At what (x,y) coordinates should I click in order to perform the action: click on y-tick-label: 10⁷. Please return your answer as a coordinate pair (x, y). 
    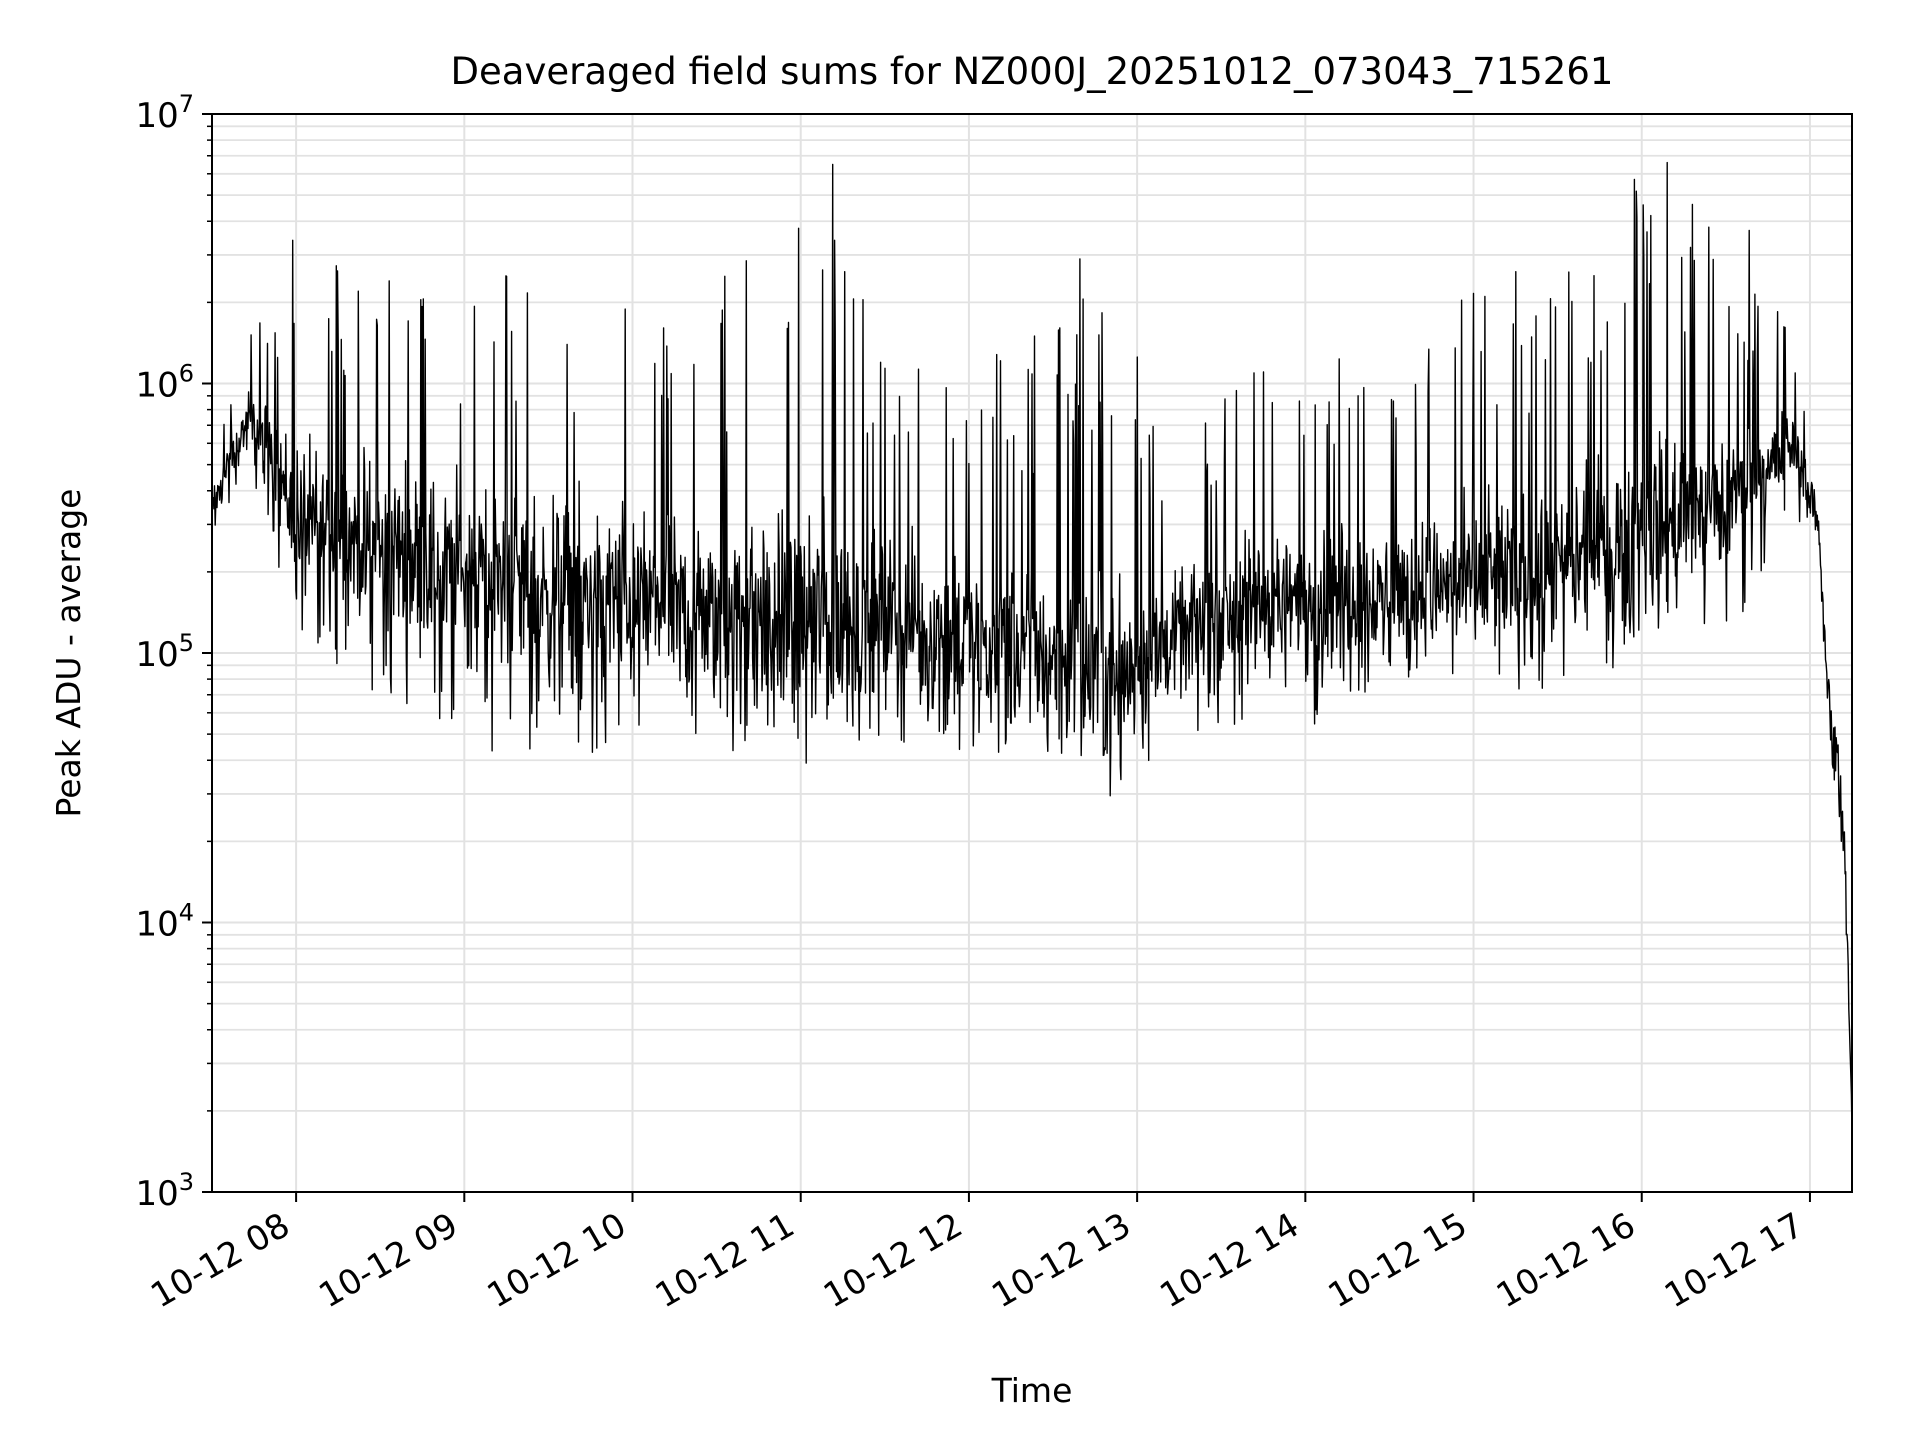
    Looking at the image, I should click on (164, 113).